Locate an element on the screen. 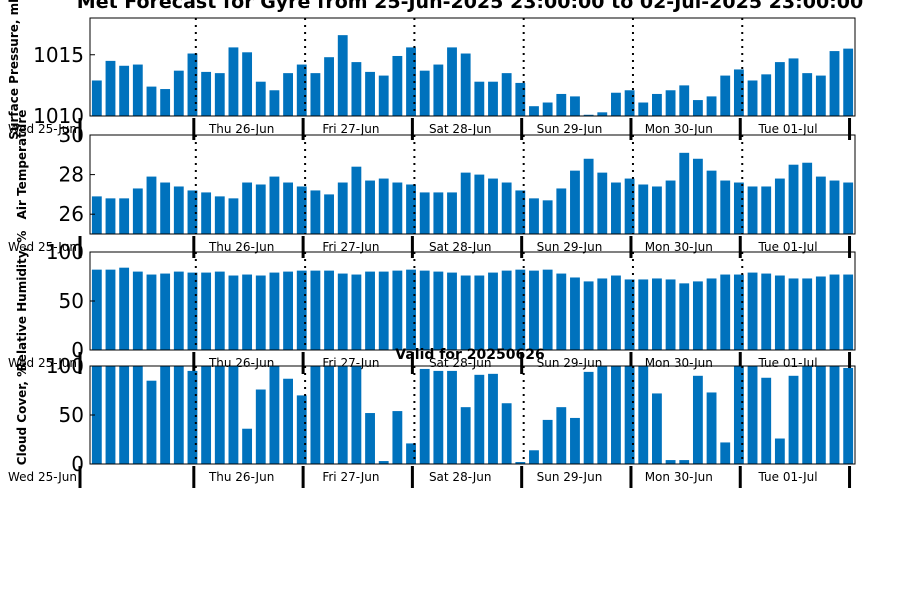  y-axis-label: Air Temperature is located at coordinates (22, 165).